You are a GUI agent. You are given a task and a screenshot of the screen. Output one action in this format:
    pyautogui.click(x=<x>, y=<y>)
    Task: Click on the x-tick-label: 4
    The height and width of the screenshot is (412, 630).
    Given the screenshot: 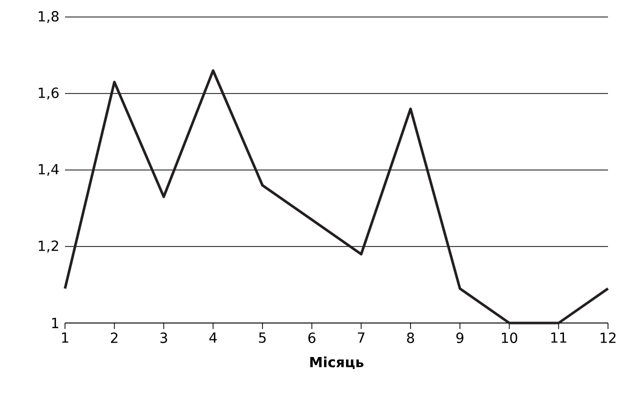 What is the action you would take?
    pyautogui.click(x=213, y=337)
    